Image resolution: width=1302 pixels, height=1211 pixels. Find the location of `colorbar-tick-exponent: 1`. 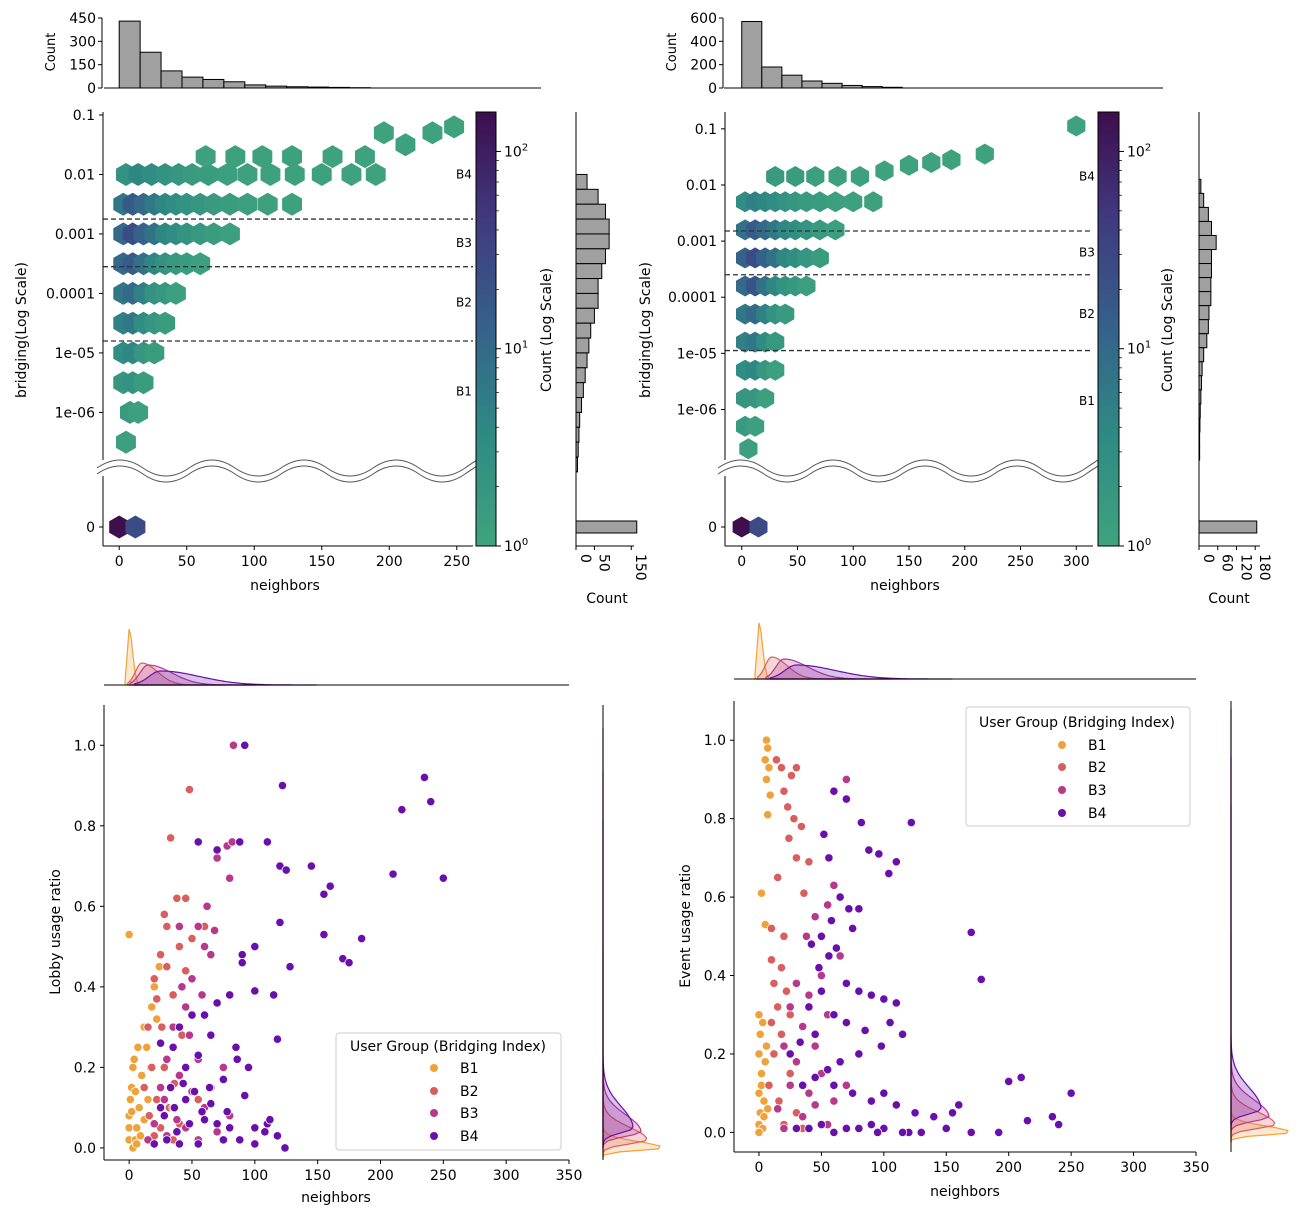

colorbar-tick-exponent: 1 is located at coordinates (525, 345).